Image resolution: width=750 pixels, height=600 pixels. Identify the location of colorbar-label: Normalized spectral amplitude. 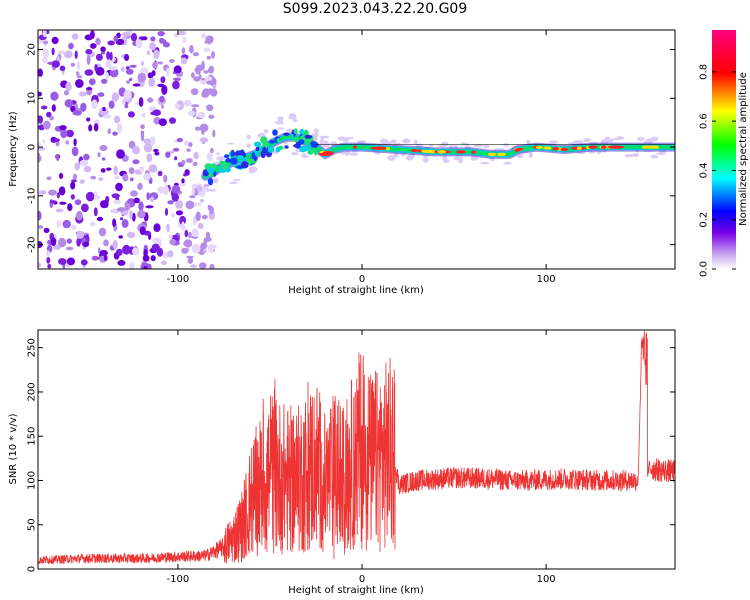
(743, 149).